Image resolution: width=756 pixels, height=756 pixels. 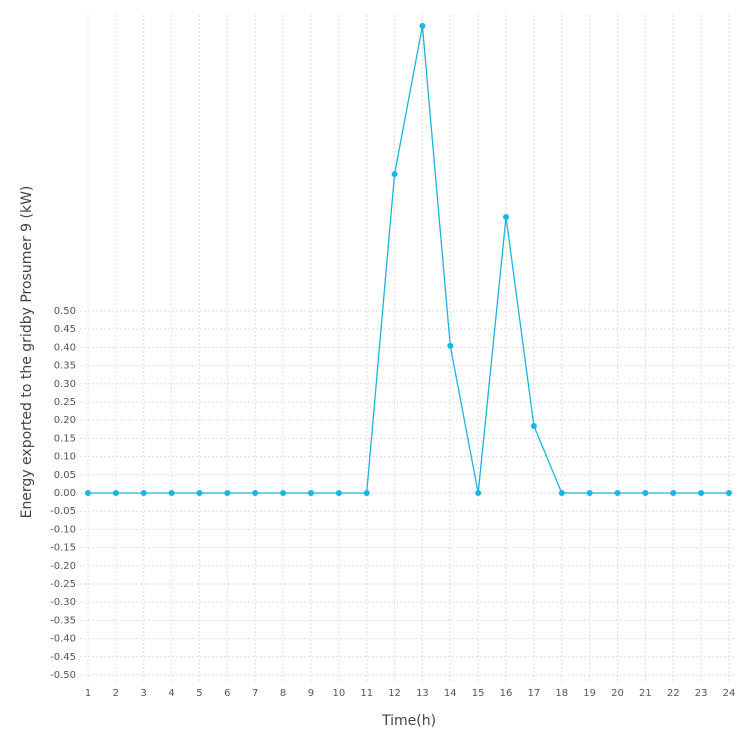 What do you see at coordinates (199, 693) in the screenshot?
I see `x-tick-label: 5` at bounding box center [199, 693].